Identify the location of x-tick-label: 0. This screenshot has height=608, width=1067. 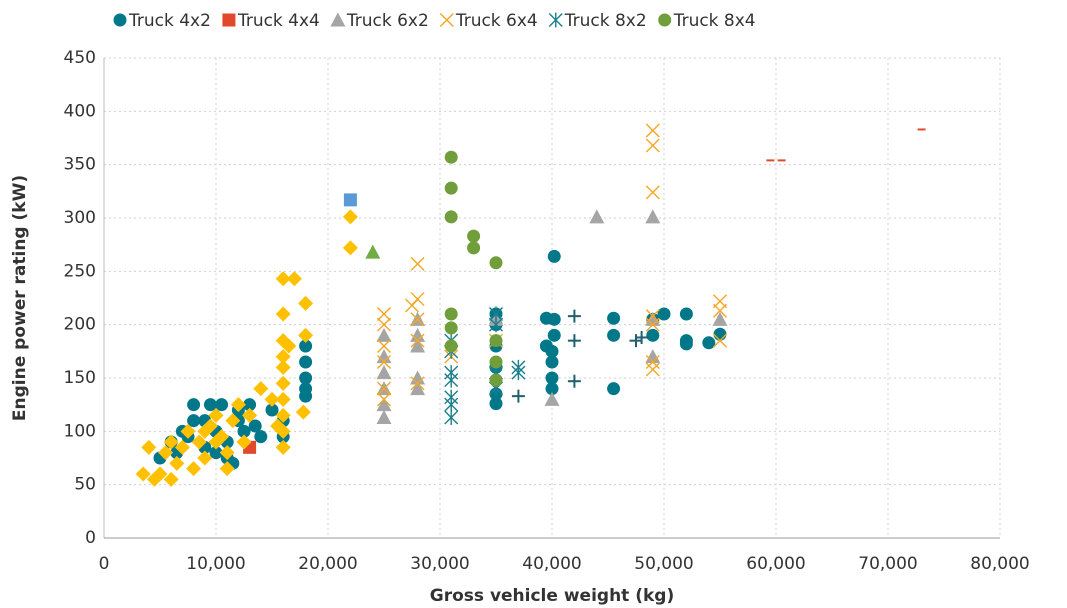
(104, 564).